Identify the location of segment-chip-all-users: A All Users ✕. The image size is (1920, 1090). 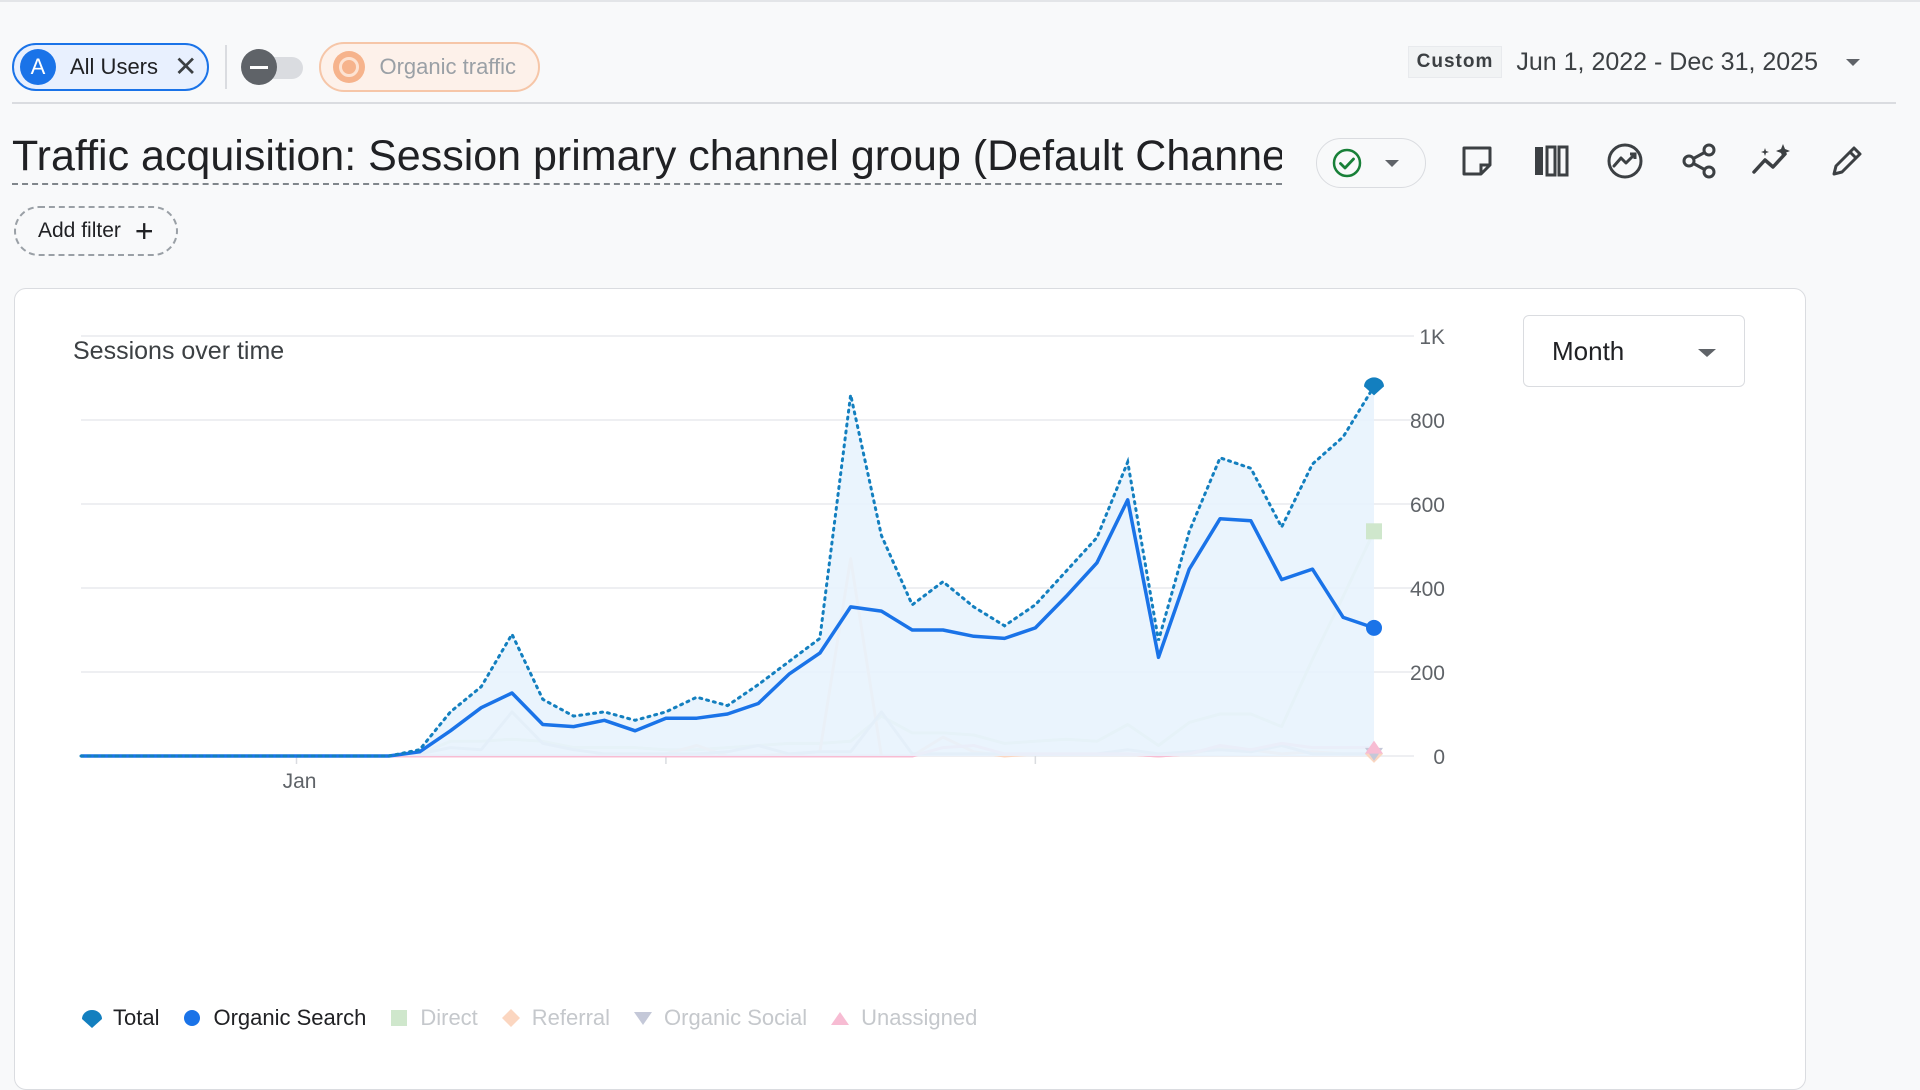
(111, 67).